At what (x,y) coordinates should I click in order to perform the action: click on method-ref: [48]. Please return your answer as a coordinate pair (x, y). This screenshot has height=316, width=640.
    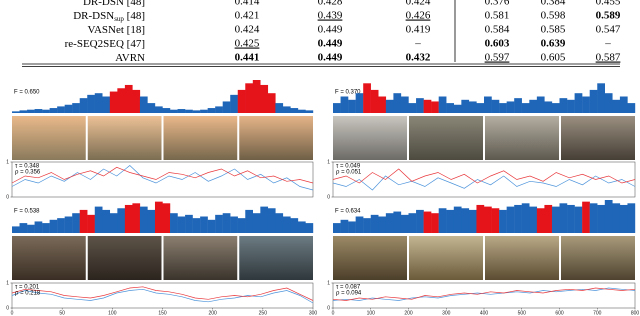
    Looking at the image, I should click on (136, 16).